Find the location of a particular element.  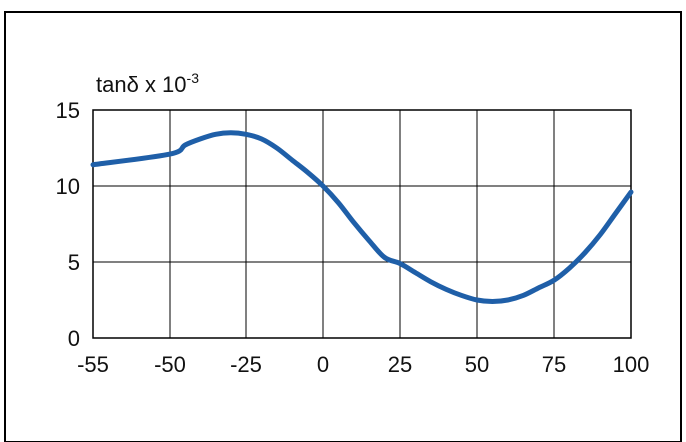

y-tick-label: 0 is located at coordinates (74, 338).